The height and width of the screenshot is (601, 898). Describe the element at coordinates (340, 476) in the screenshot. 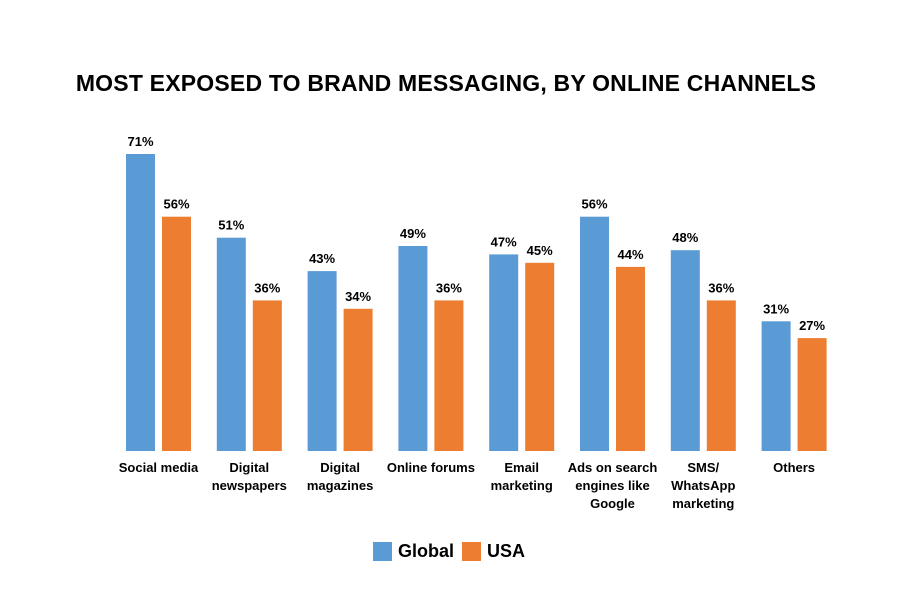

I see `category-label-2: Digital magazines` at that location.